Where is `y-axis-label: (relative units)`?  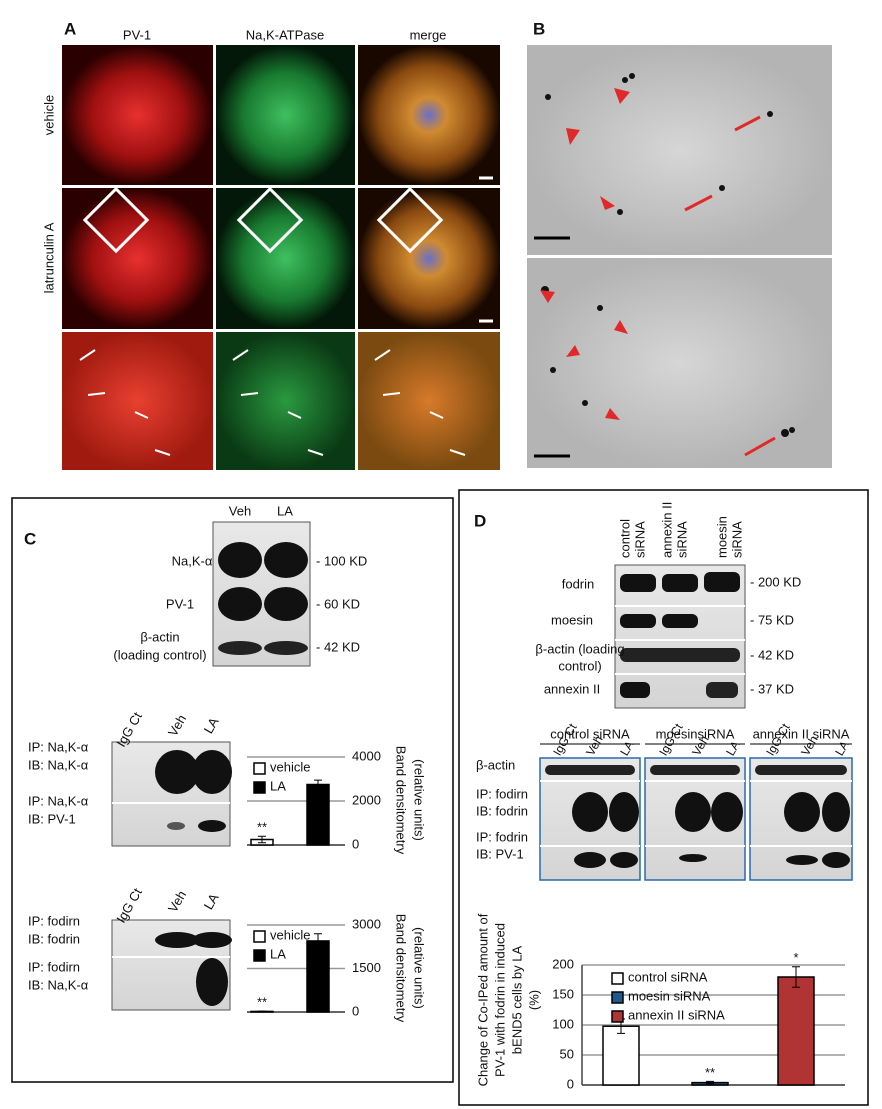 y-axis-label: (relative units) is located at coordinates (419, 800).